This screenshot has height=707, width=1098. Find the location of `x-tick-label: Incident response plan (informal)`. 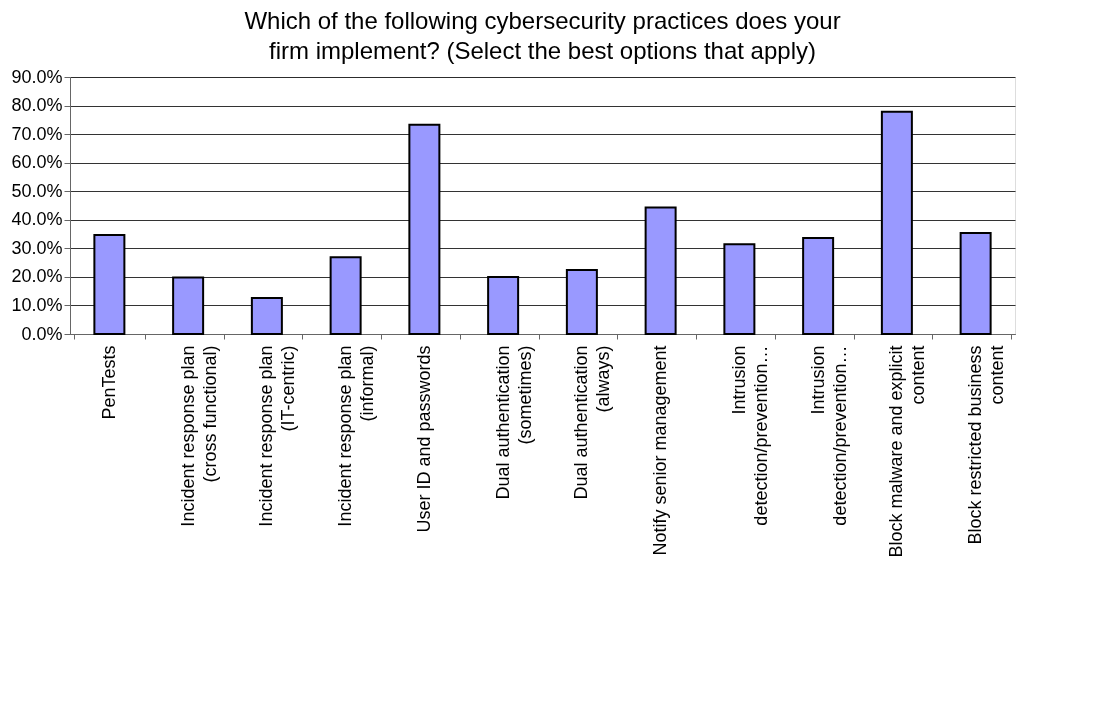

x-tick-label: Incident response plan (informal) is located at coordinates (356, 436).